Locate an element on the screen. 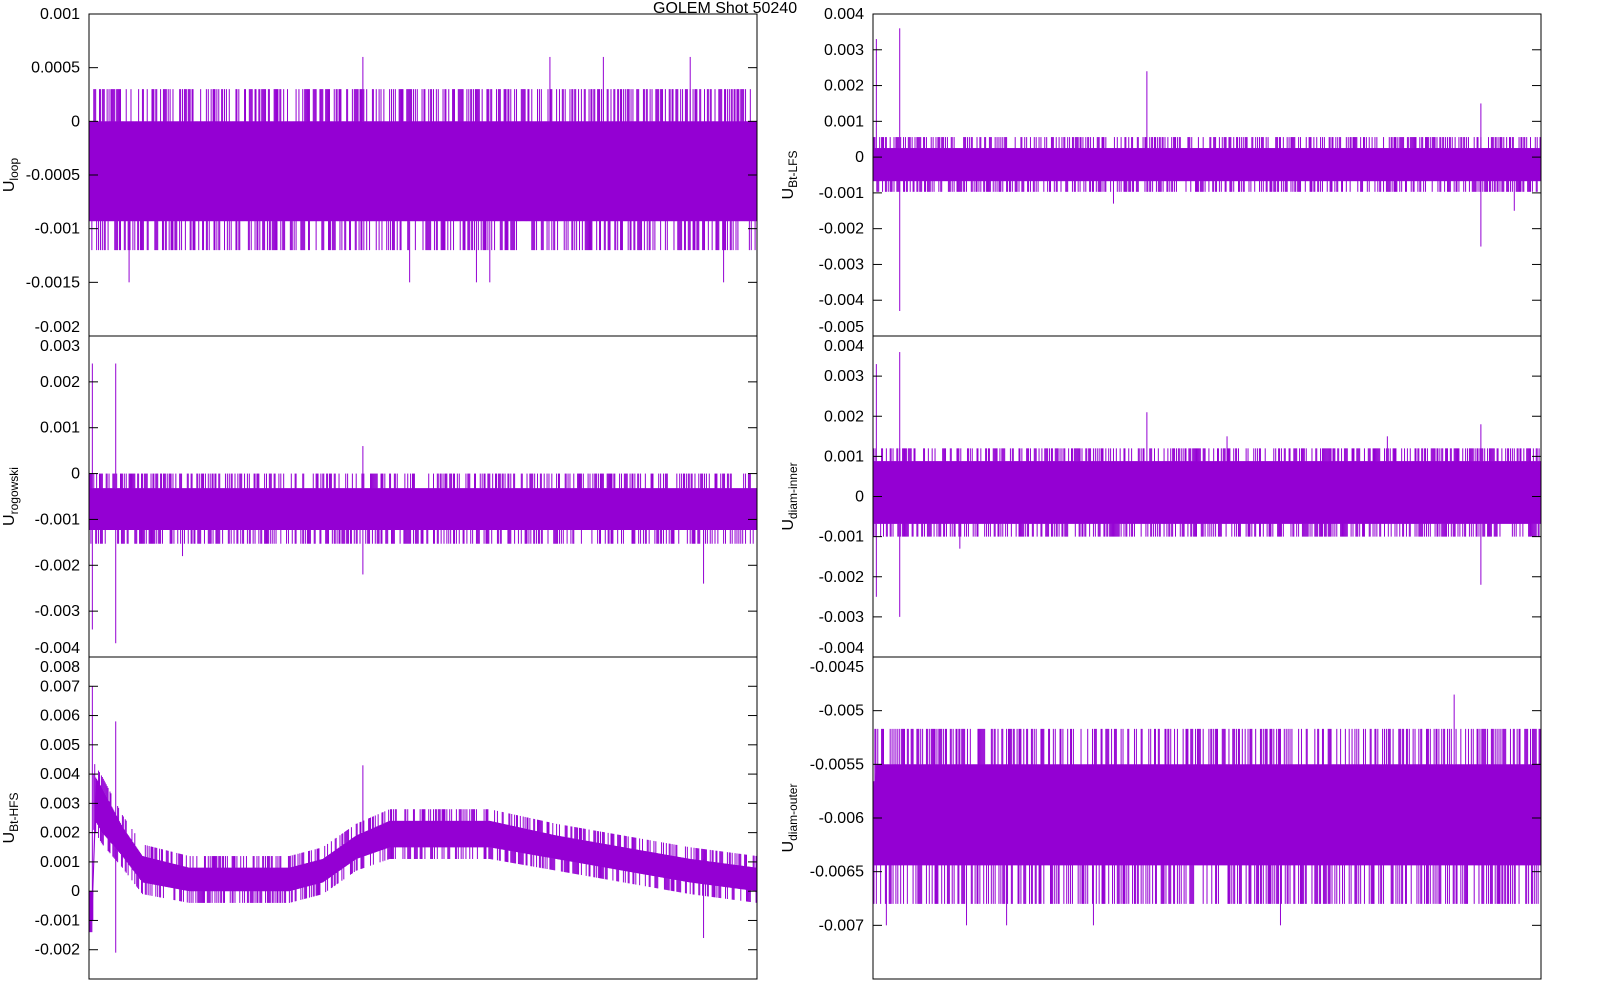  y-axis-label-sub: Bt-HFS is located at coordinates (14, 812).